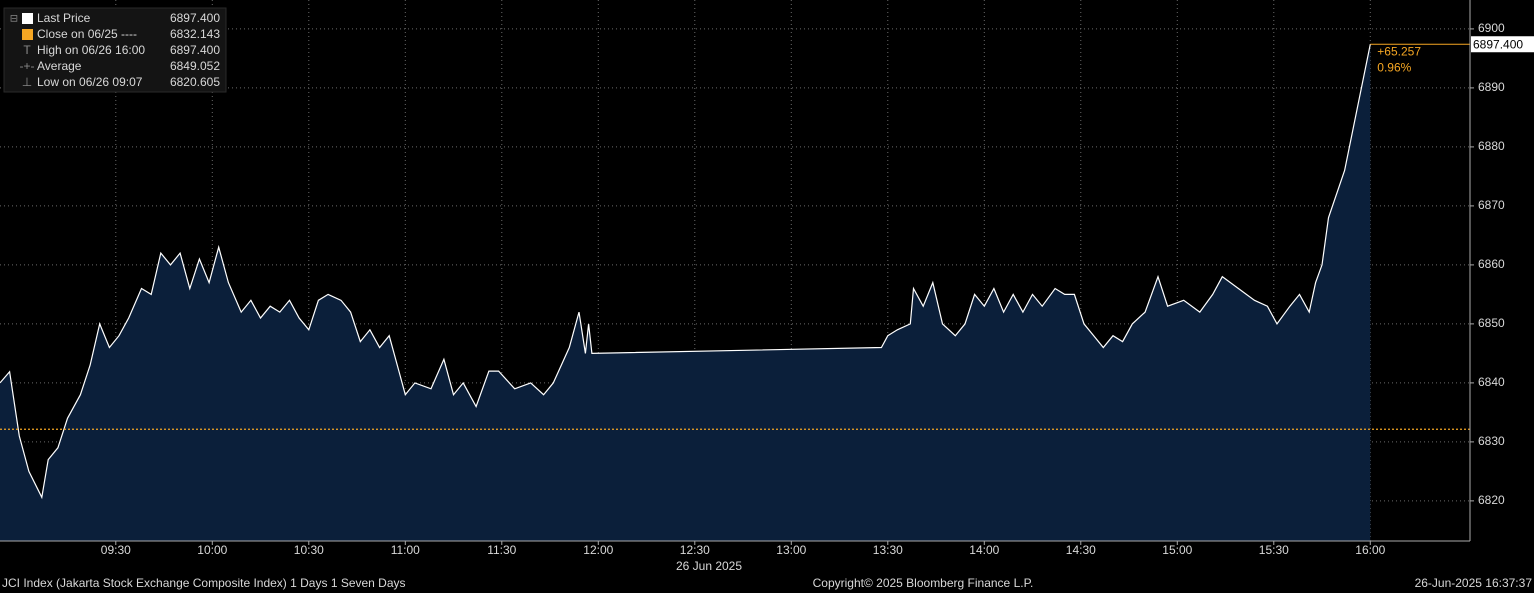 The height and width of the screenshot is (593, 1534). What do you see at coordinates (27, 50) in the screenshot?
I see `legend-icon: T` at bounding box center [27, 50].